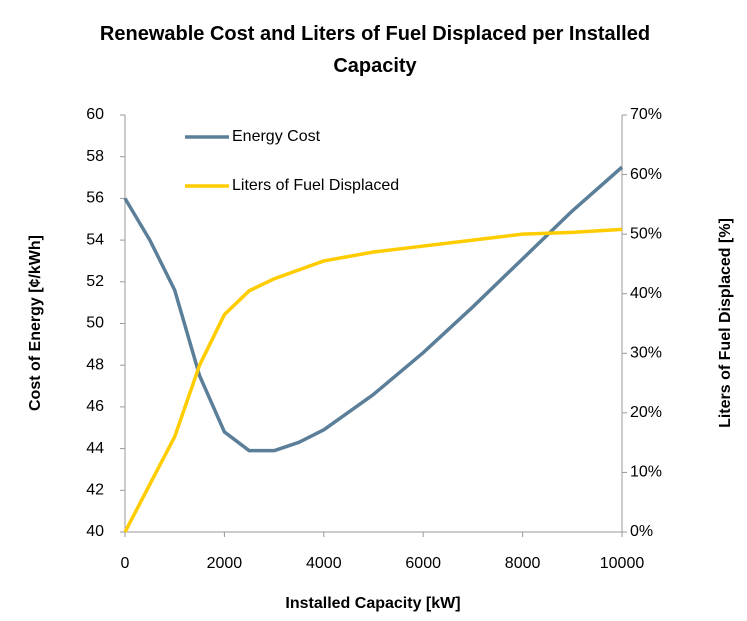  What do you see at coordinates (95, 198) in the screenshot?
I see `y-tick-label: 56` at bounding box center [95, 198].